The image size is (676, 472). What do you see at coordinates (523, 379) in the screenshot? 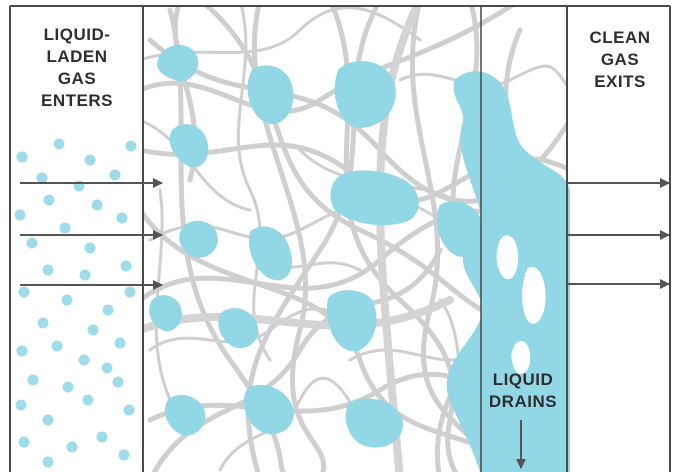
I see `drain-label-line: LIQUID` at bounding box center [523, 379].